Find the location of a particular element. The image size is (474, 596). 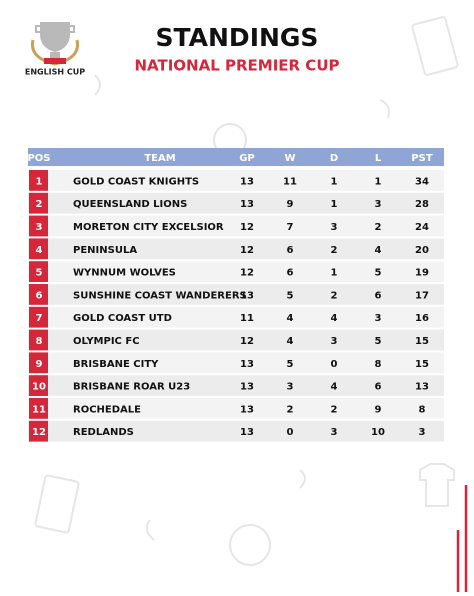

position: 7 is located at coordinates (39, 318).